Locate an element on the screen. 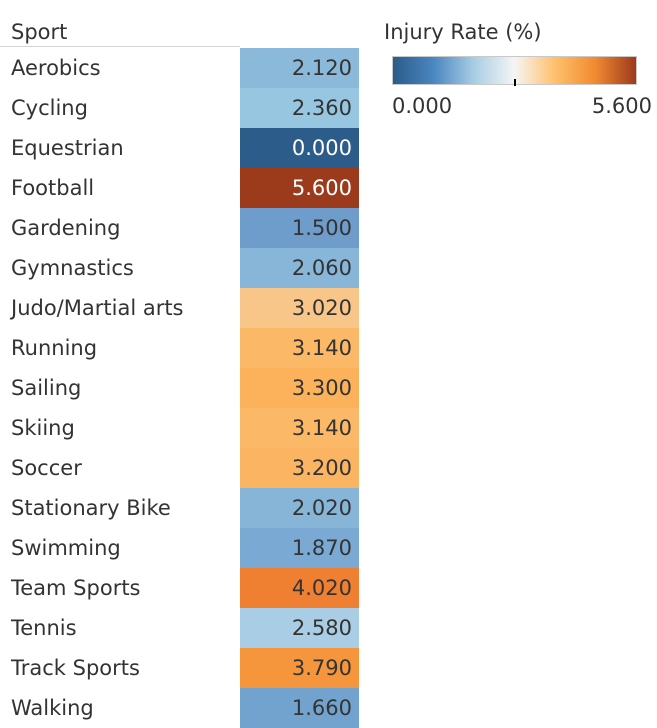 Image resolution: width=657 pixels, height=728 pixels. table-row: Track Sports 3.790 is located at coordinates (180, 668).